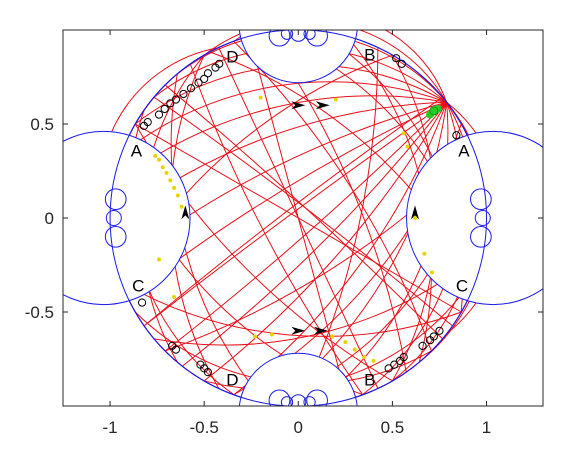 Image resolution: width=582 pixels, height=458 pixels. What do you see at coordinates (109, 427) in the screenshot?
I see `x-tick-label: -1` at bounding box center [109, 427].